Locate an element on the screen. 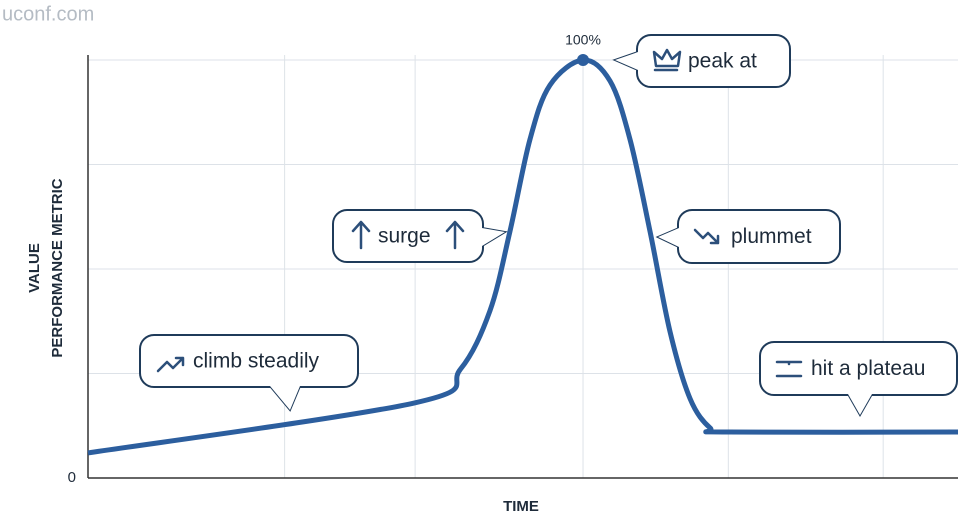 This screenshot has width=973, height=518. callout: peak at is located at coordinates (701, 61).